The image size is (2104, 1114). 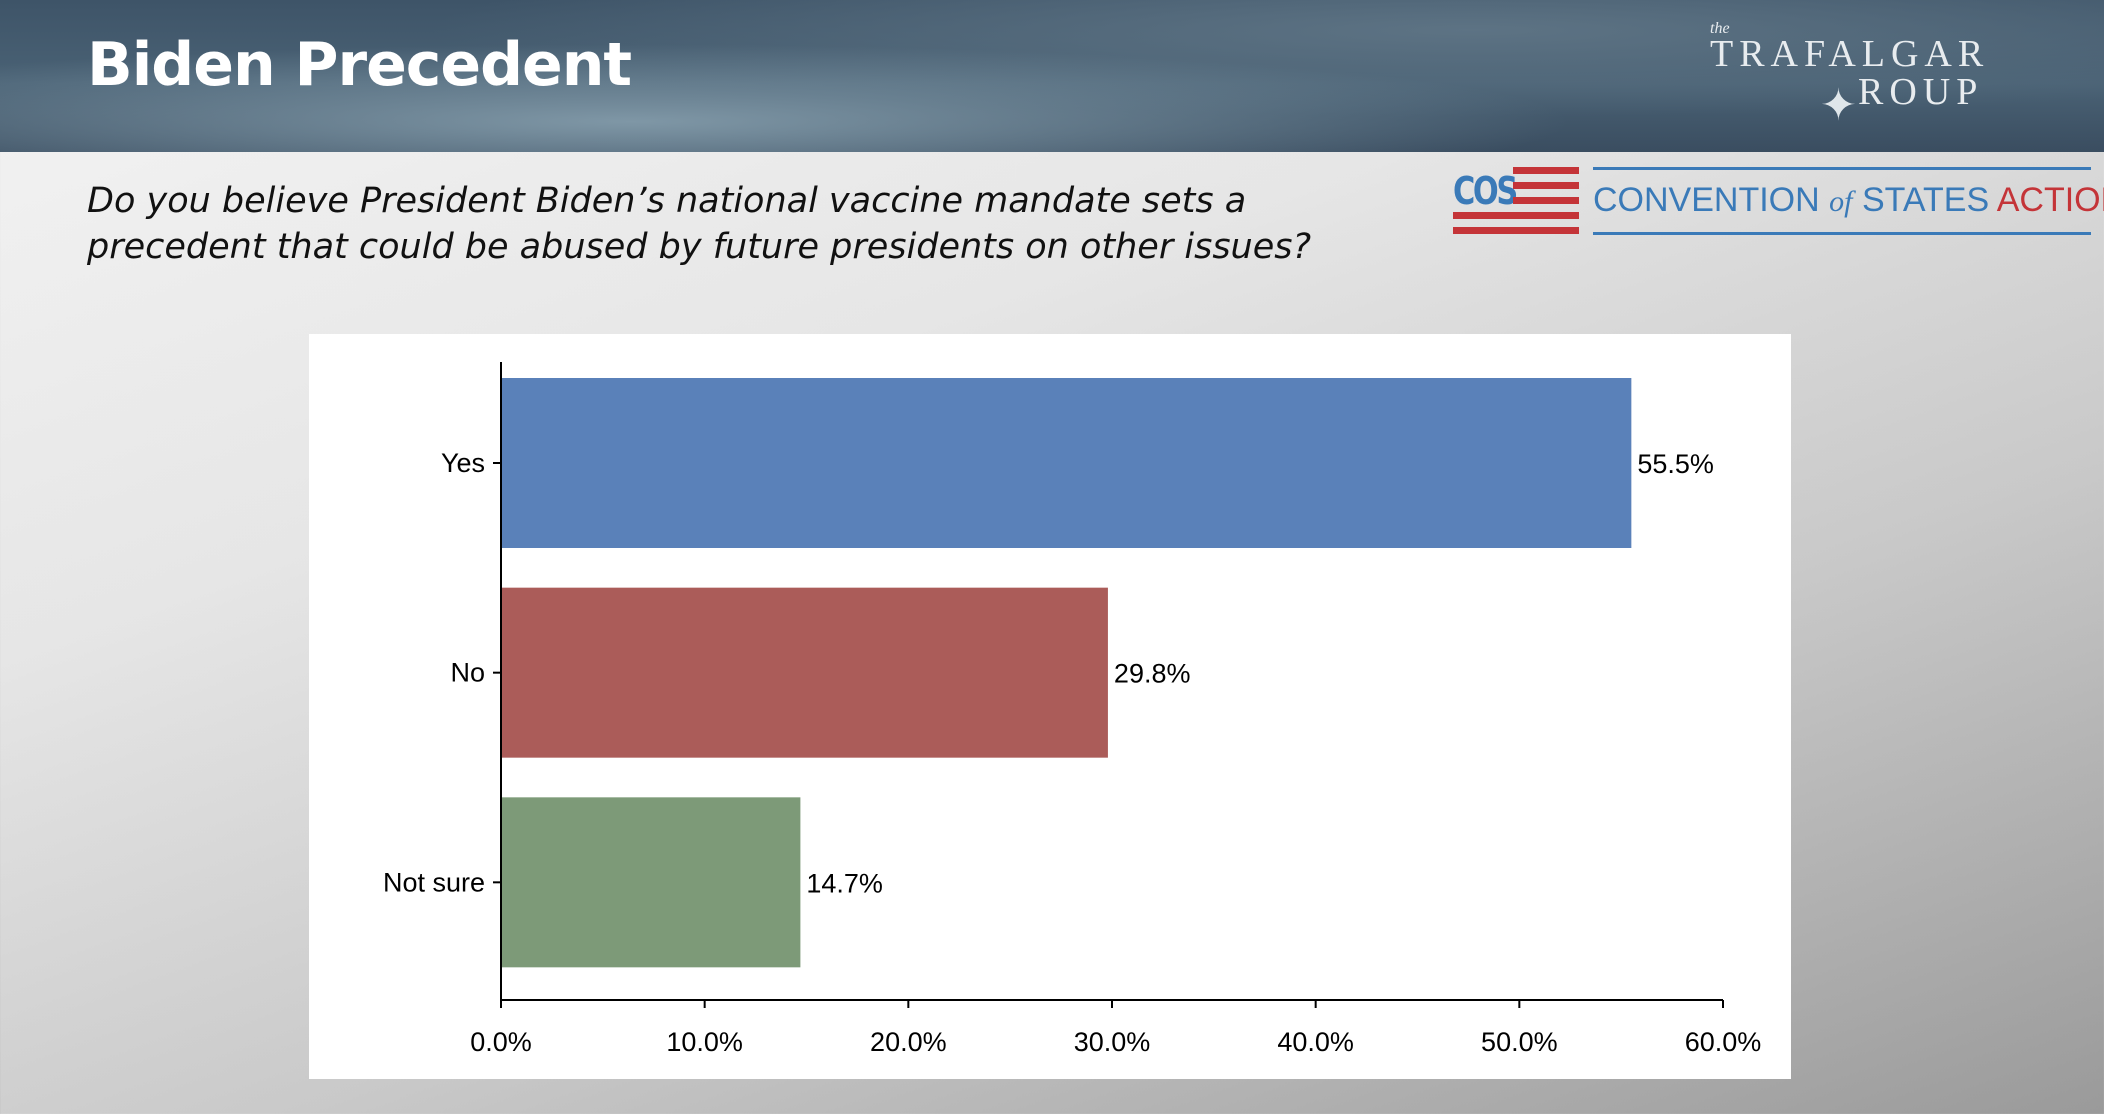 What do you see at coordinates (1720, 28) in the screenshot?
I see `logo-the: the` at bounding box center [1720, 28].